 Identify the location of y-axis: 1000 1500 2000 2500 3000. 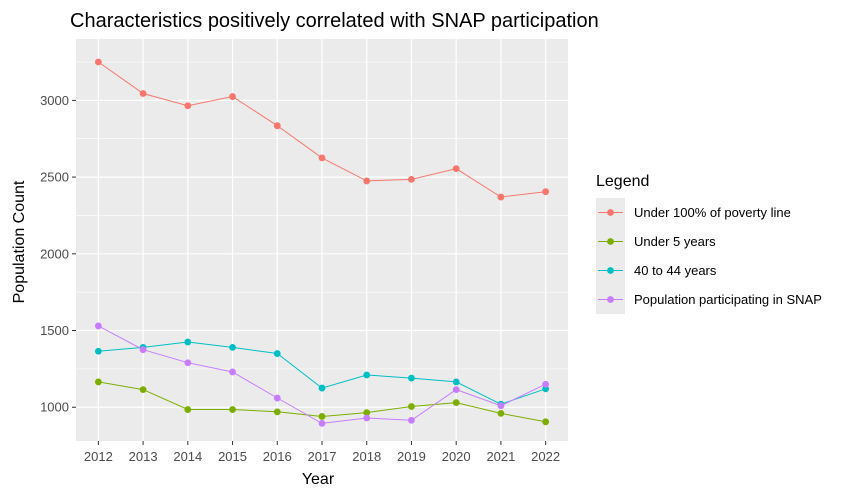
(58, 254).